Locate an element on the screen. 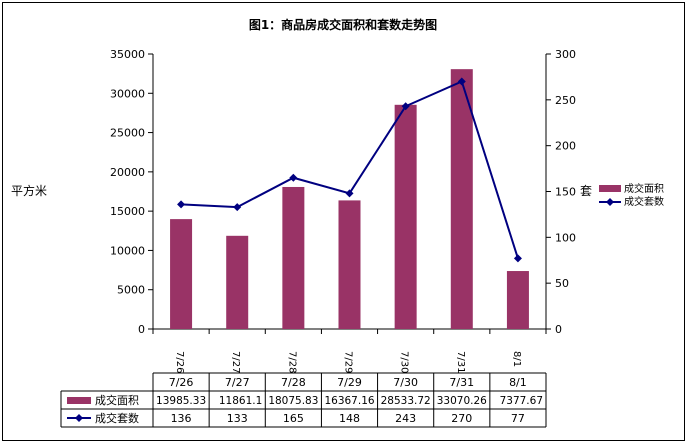  y-right-tick-label: 250 is located at coordinates (565, 100).